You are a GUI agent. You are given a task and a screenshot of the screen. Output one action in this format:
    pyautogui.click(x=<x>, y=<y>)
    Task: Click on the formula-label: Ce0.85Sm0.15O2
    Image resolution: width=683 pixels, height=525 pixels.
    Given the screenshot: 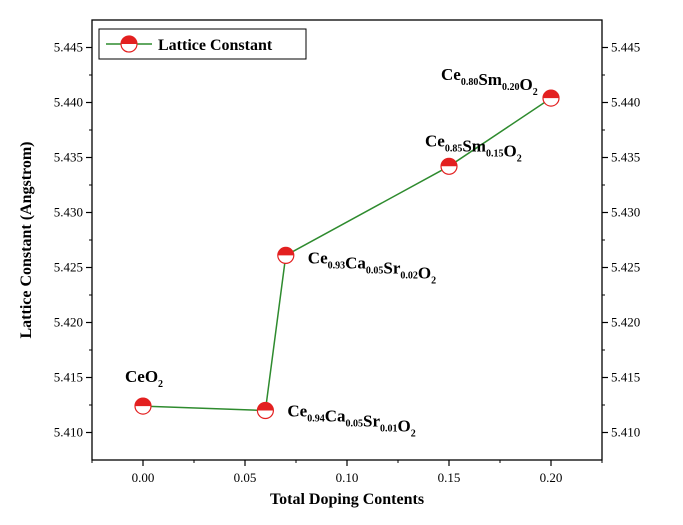 What is the action you would take?
    pyautogui.click(x=473, y=147)
    